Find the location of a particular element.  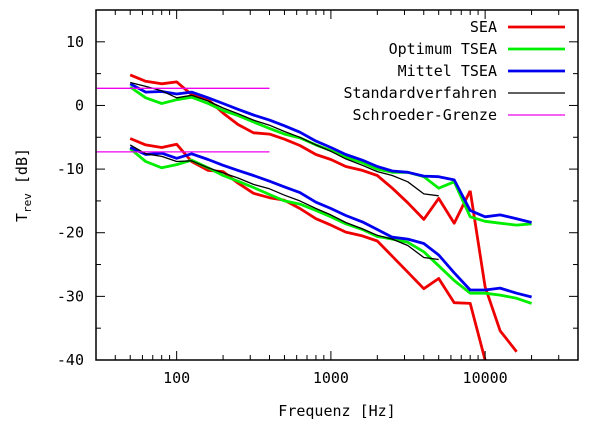

legend-label: SEA is located at coordinates (483, 27).